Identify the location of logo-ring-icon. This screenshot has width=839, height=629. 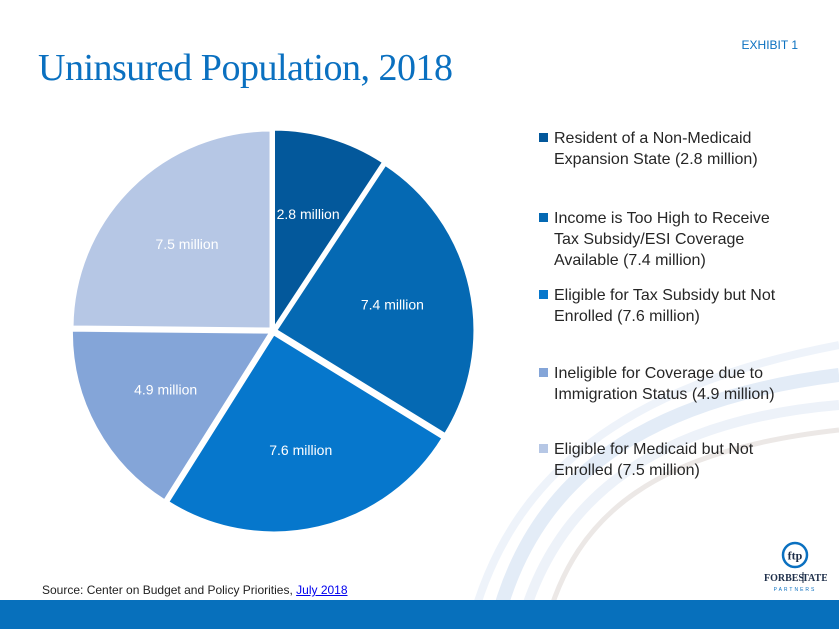
(795, 555).